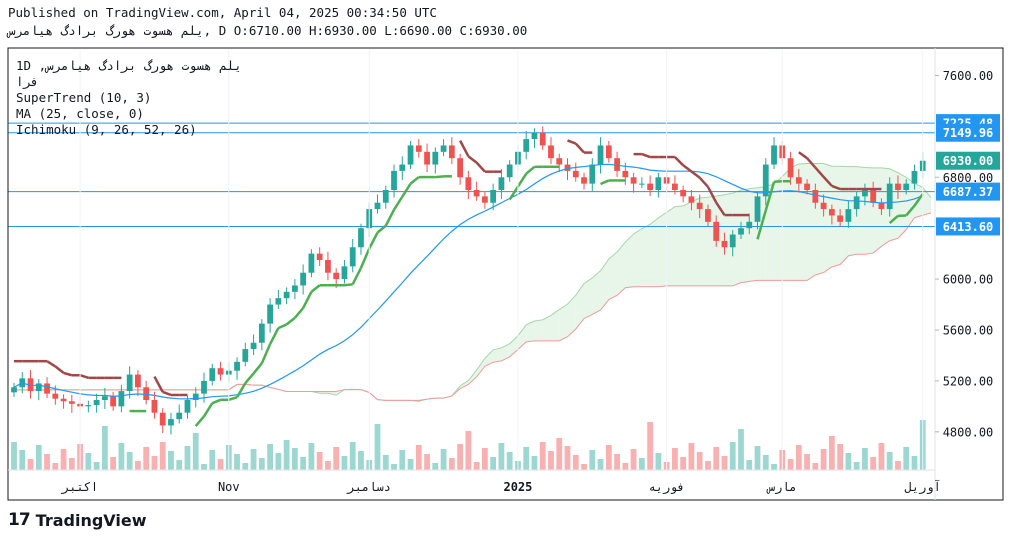  I want to click on time-tick-label: اکتبر, so click(79, 487).